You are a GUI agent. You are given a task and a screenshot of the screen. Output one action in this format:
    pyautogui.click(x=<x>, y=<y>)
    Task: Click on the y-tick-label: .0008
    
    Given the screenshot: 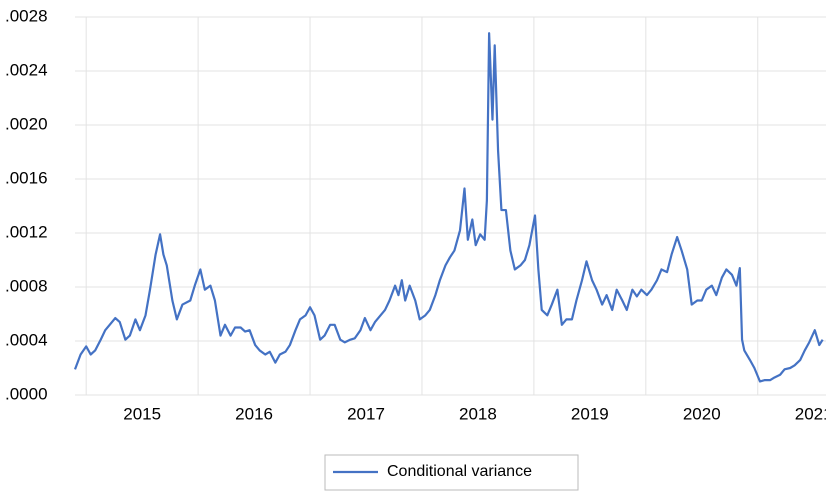 What is the action you would take?
    pyautogui.click(x=26, y=285)
    